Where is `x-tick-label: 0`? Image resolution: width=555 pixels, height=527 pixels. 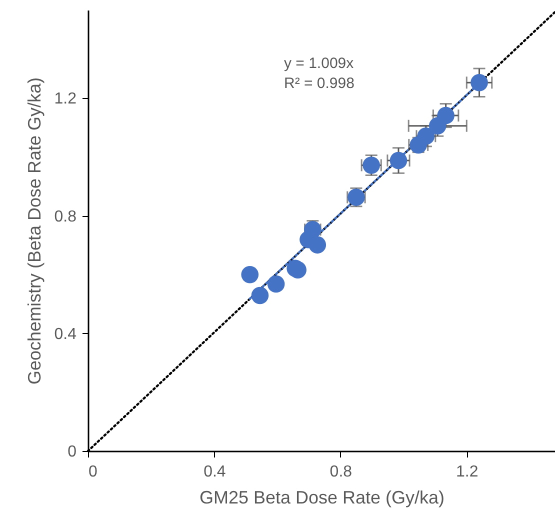 x-tick-label: 0 is located at coordinates (93, 472).